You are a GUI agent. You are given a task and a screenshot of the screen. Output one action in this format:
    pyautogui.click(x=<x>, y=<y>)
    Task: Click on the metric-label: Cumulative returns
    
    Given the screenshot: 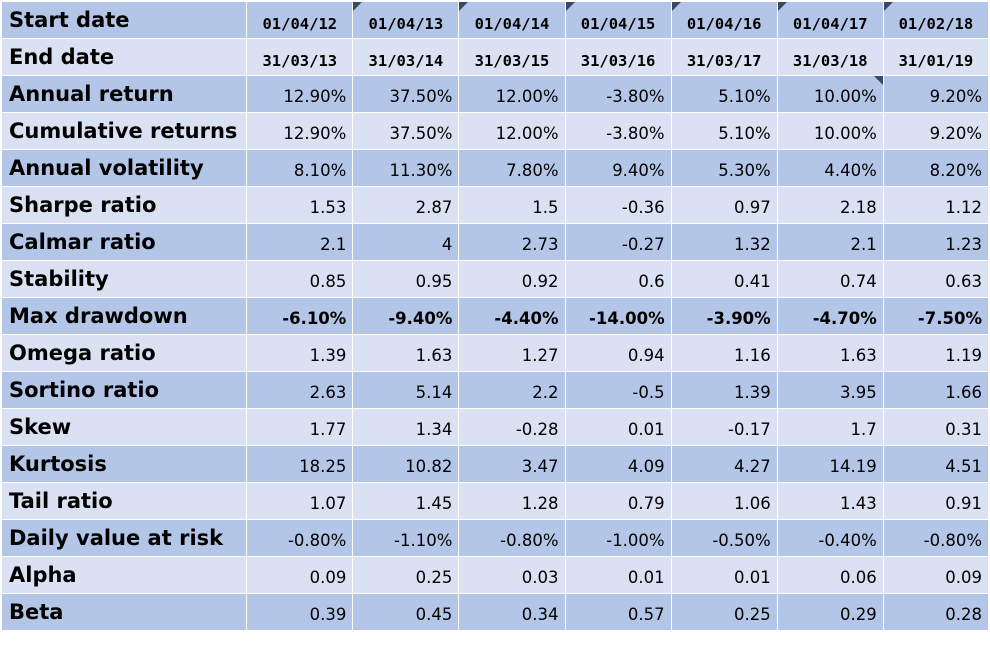 What is the action you would take?
    pyautogui.click(x=124, y=131)
    